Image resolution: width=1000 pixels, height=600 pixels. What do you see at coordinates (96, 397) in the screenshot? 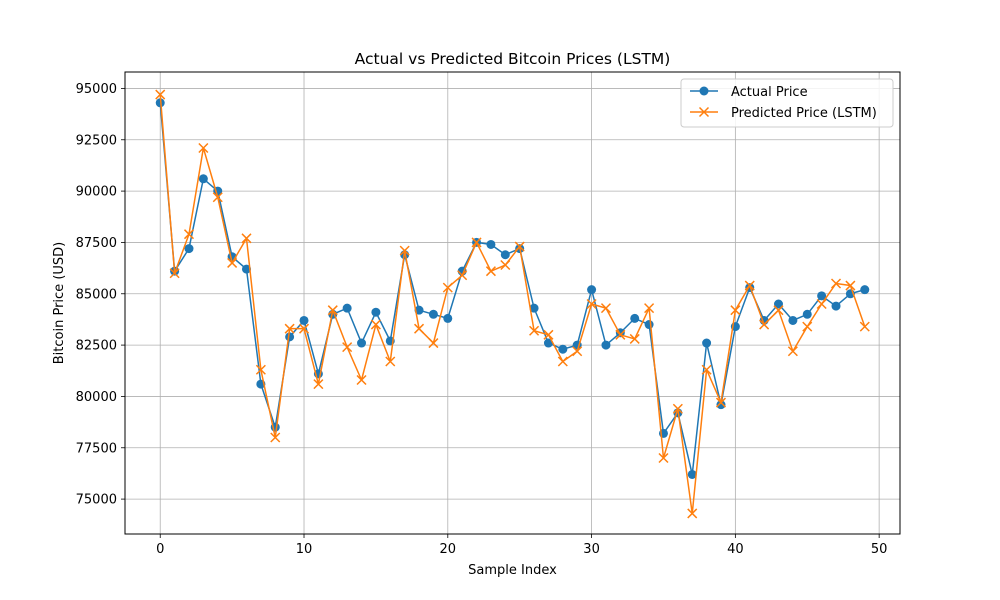
I see `y-tick-label: 80000` at bounding box center [96, 397].